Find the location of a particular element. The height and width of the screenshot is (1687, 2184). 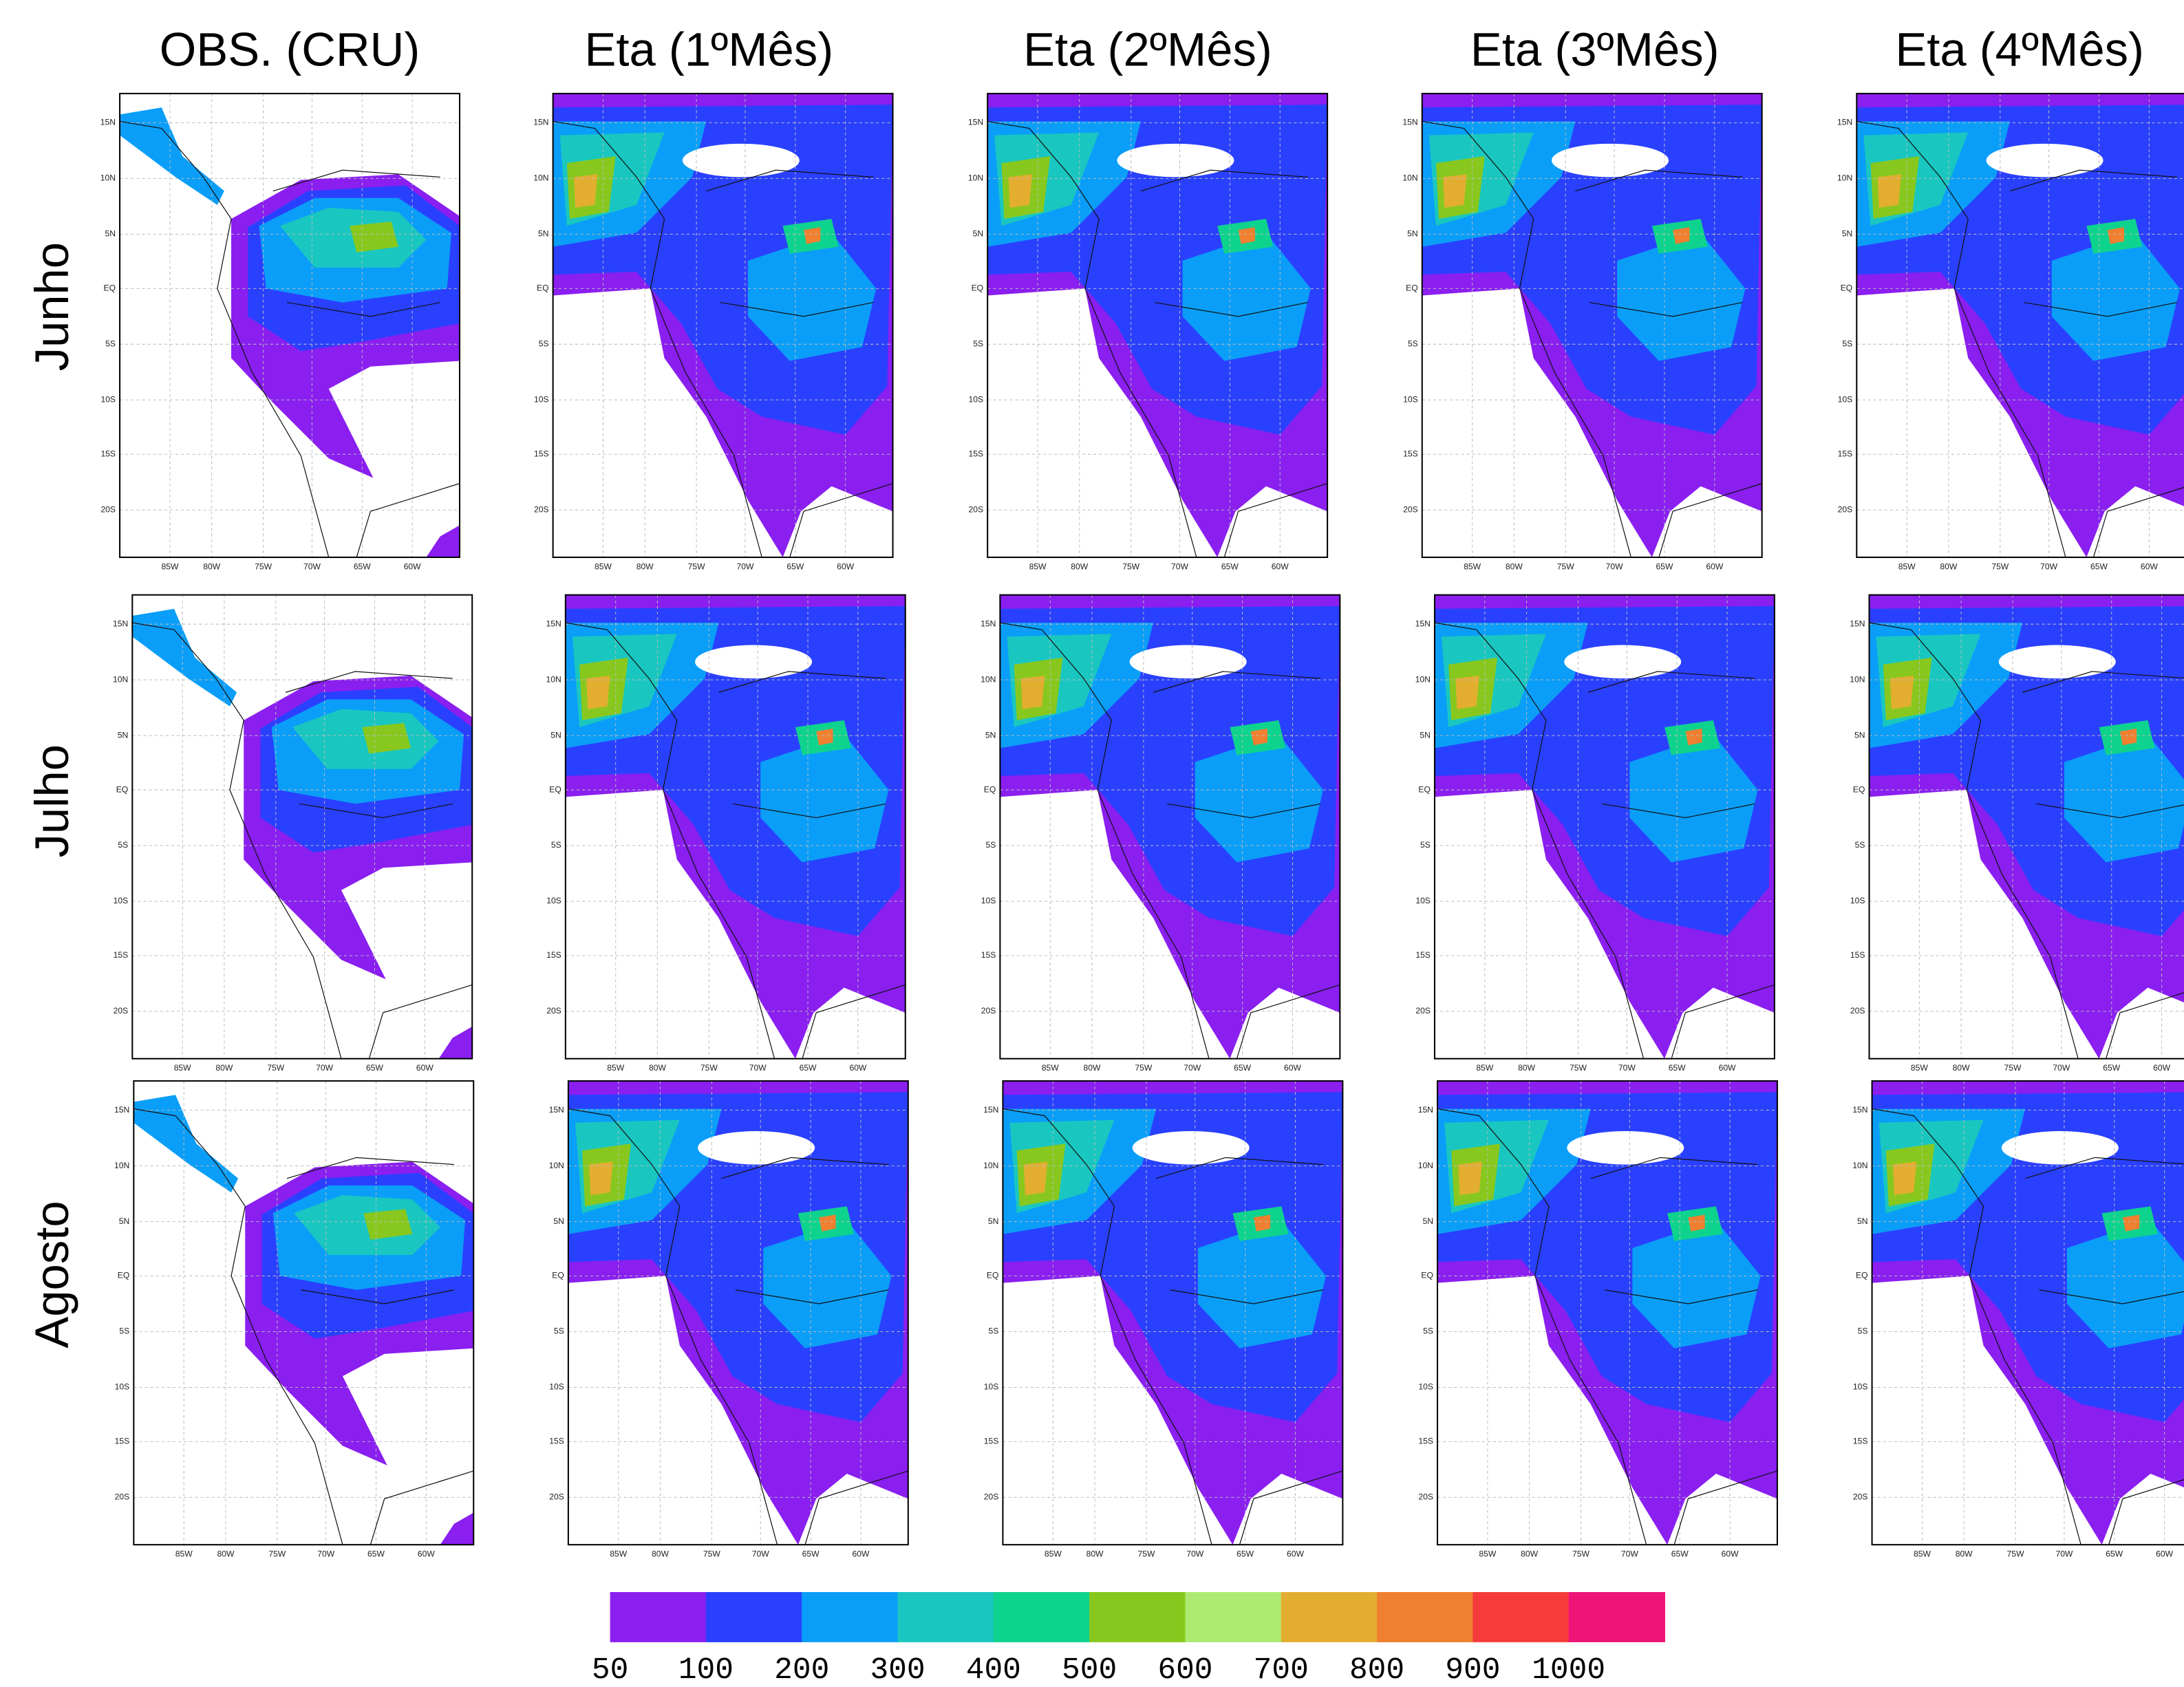

colorbar-segment is located at coordinates (945, 1617).